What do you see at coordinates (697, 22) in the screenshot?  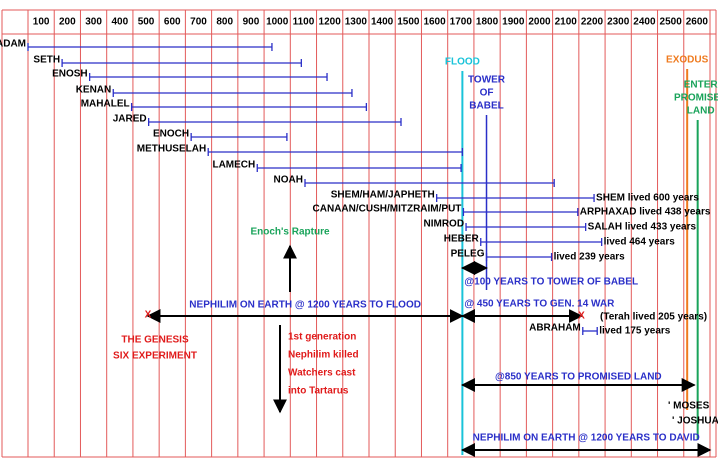 I see `x-tick-label: 2600` at bounding box center [697, 22].